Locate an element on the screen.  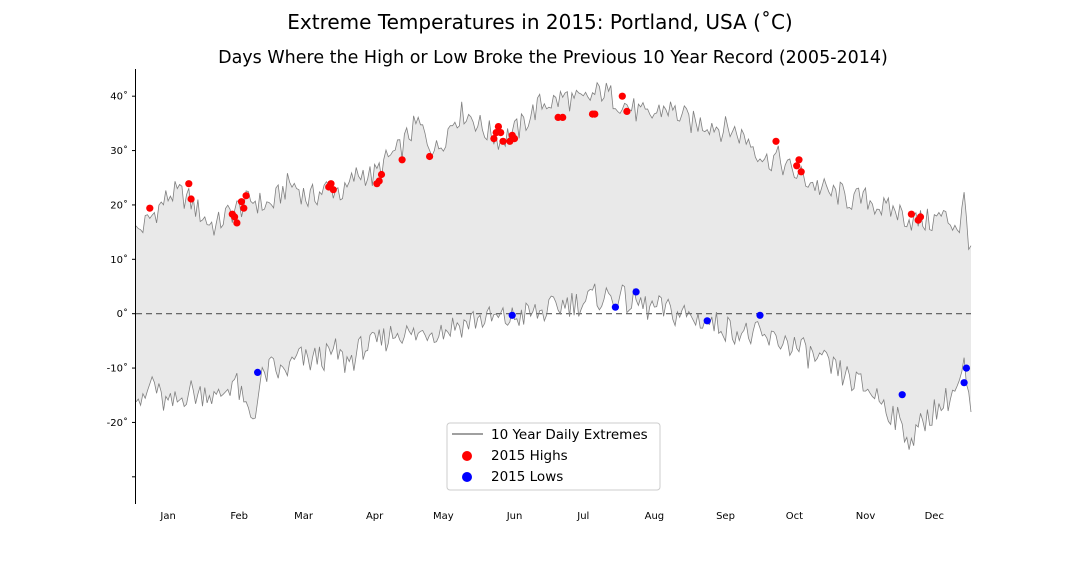
x-month-label: Oct is located at coordinates (794, 516).